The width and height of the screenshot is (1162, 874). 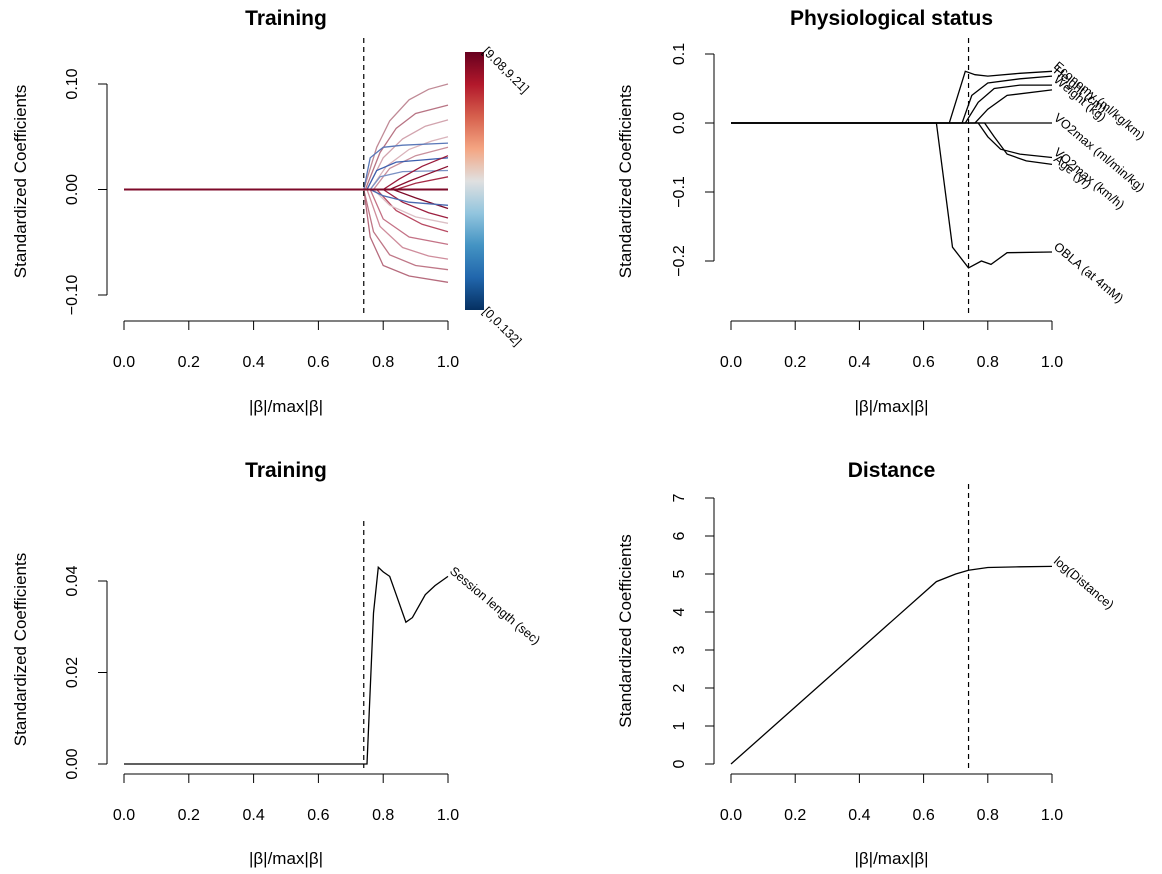 What do you see at coordinates (1088, 273) in the screenshot?
I see `series-end-label: OBLA (at 4mM)` at bounding box center [1088, 273].